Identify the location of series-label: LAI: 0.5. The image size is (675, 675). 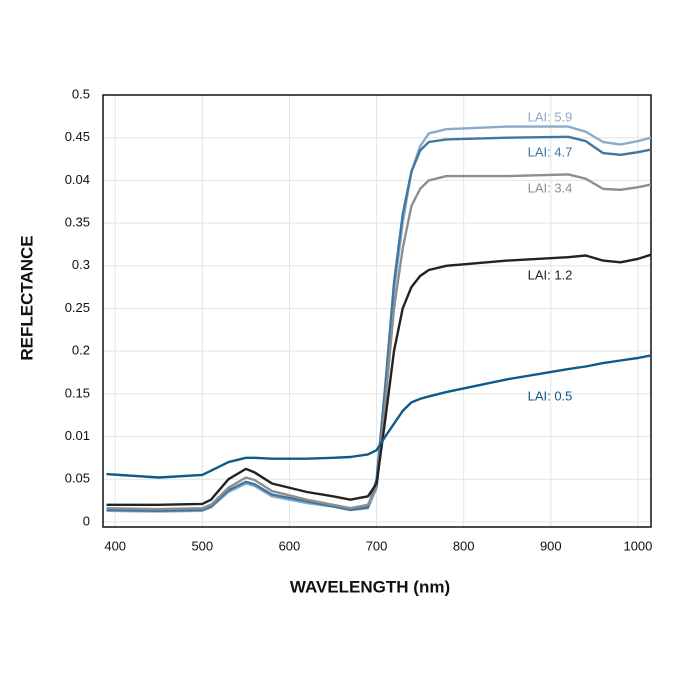
(550, 395).